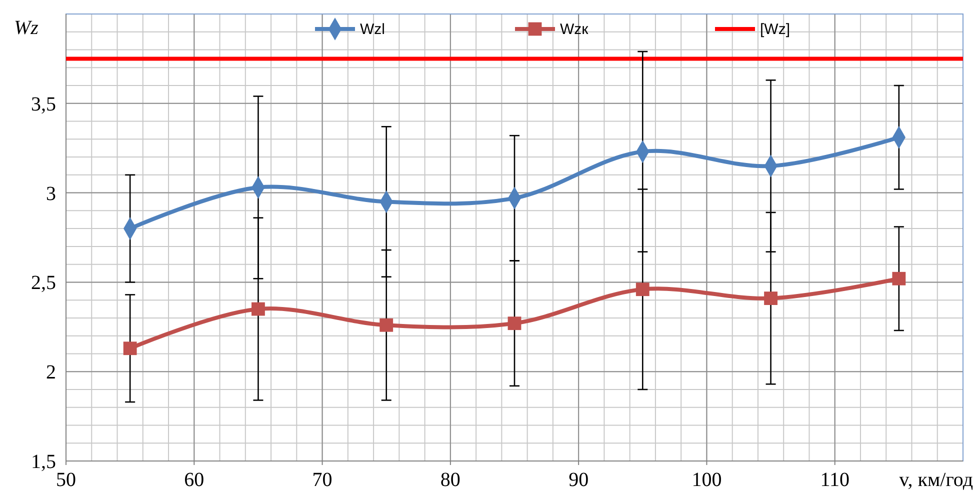 Image resolution: width=975 pixels, height=494 pixels. Describe the element at coordinates (194, 480) in the screenshot. I see `x-tick-label: 60` at that location.